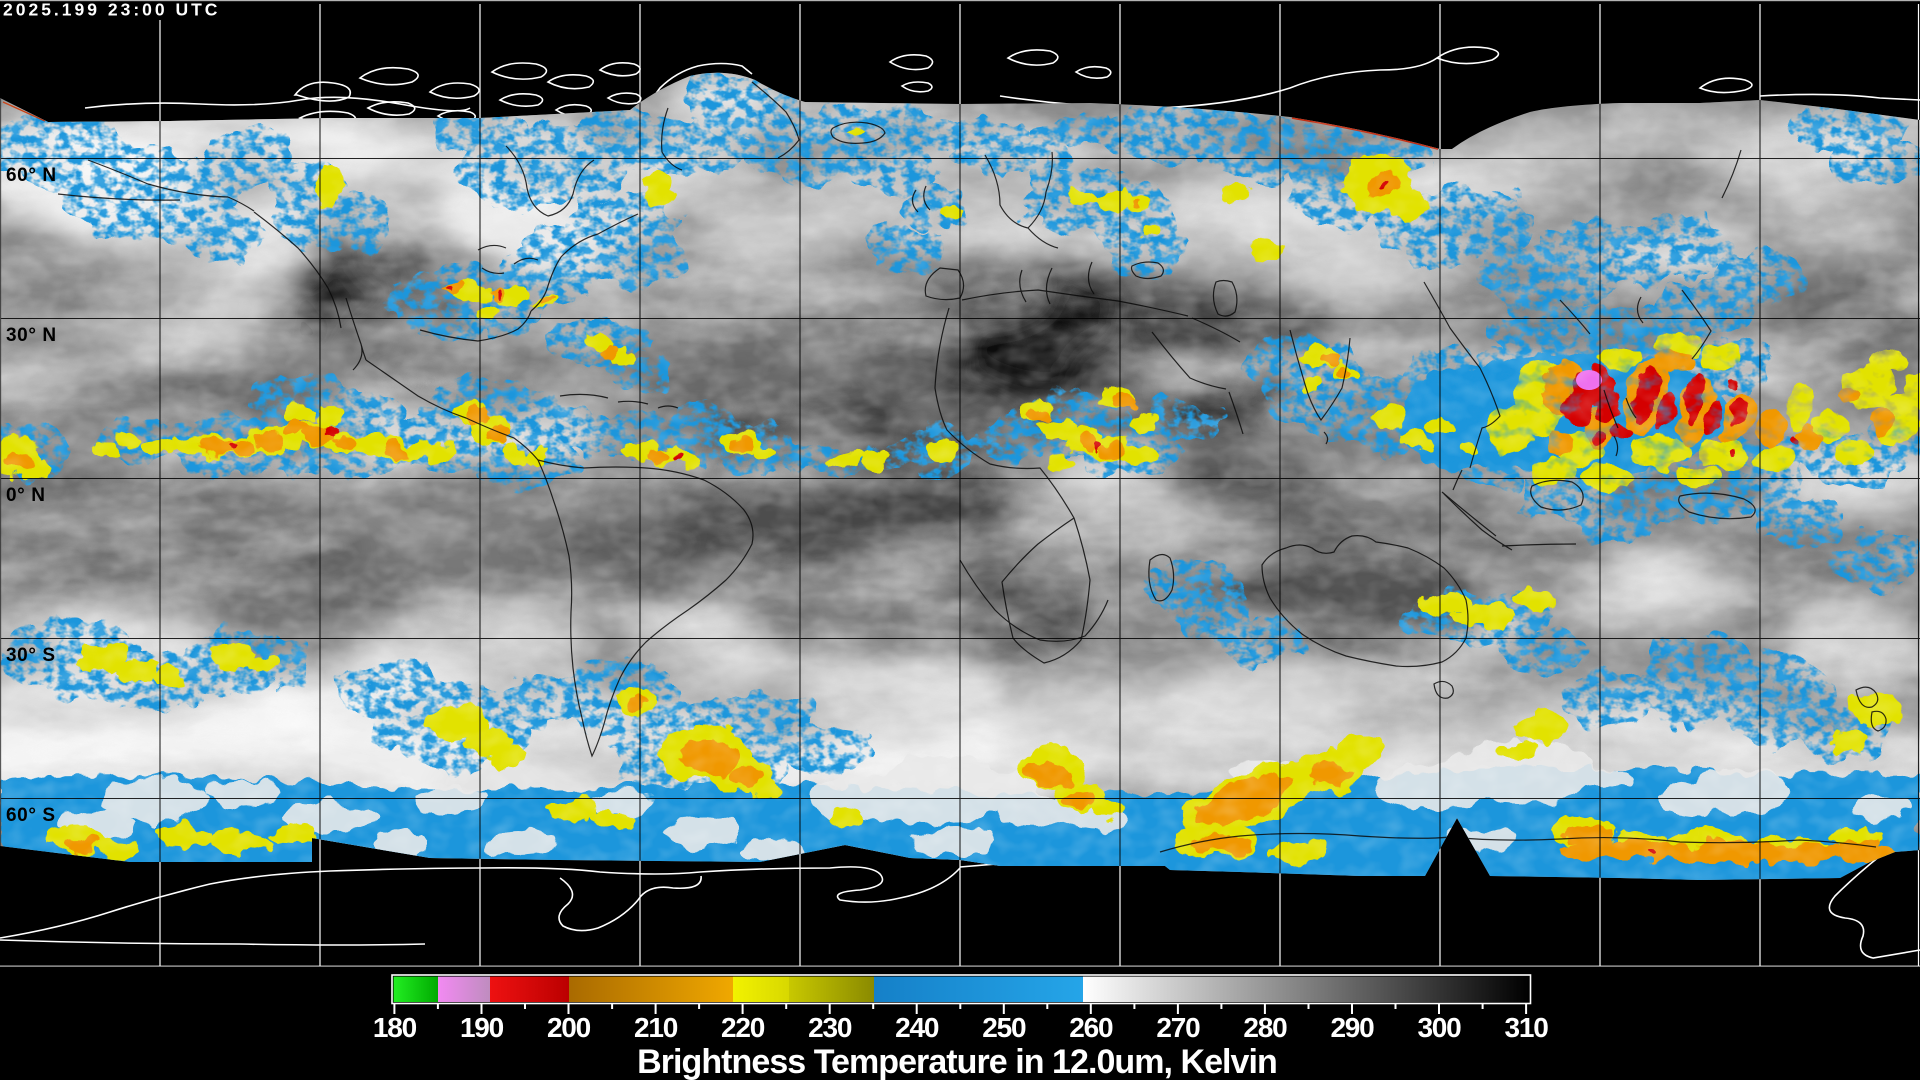 Image resolution: width=1920 pixels, height=1080 pixels. Describe the element at coordinates (482, 1027) in the screenshot. I see `svg-text: 190` at that location.